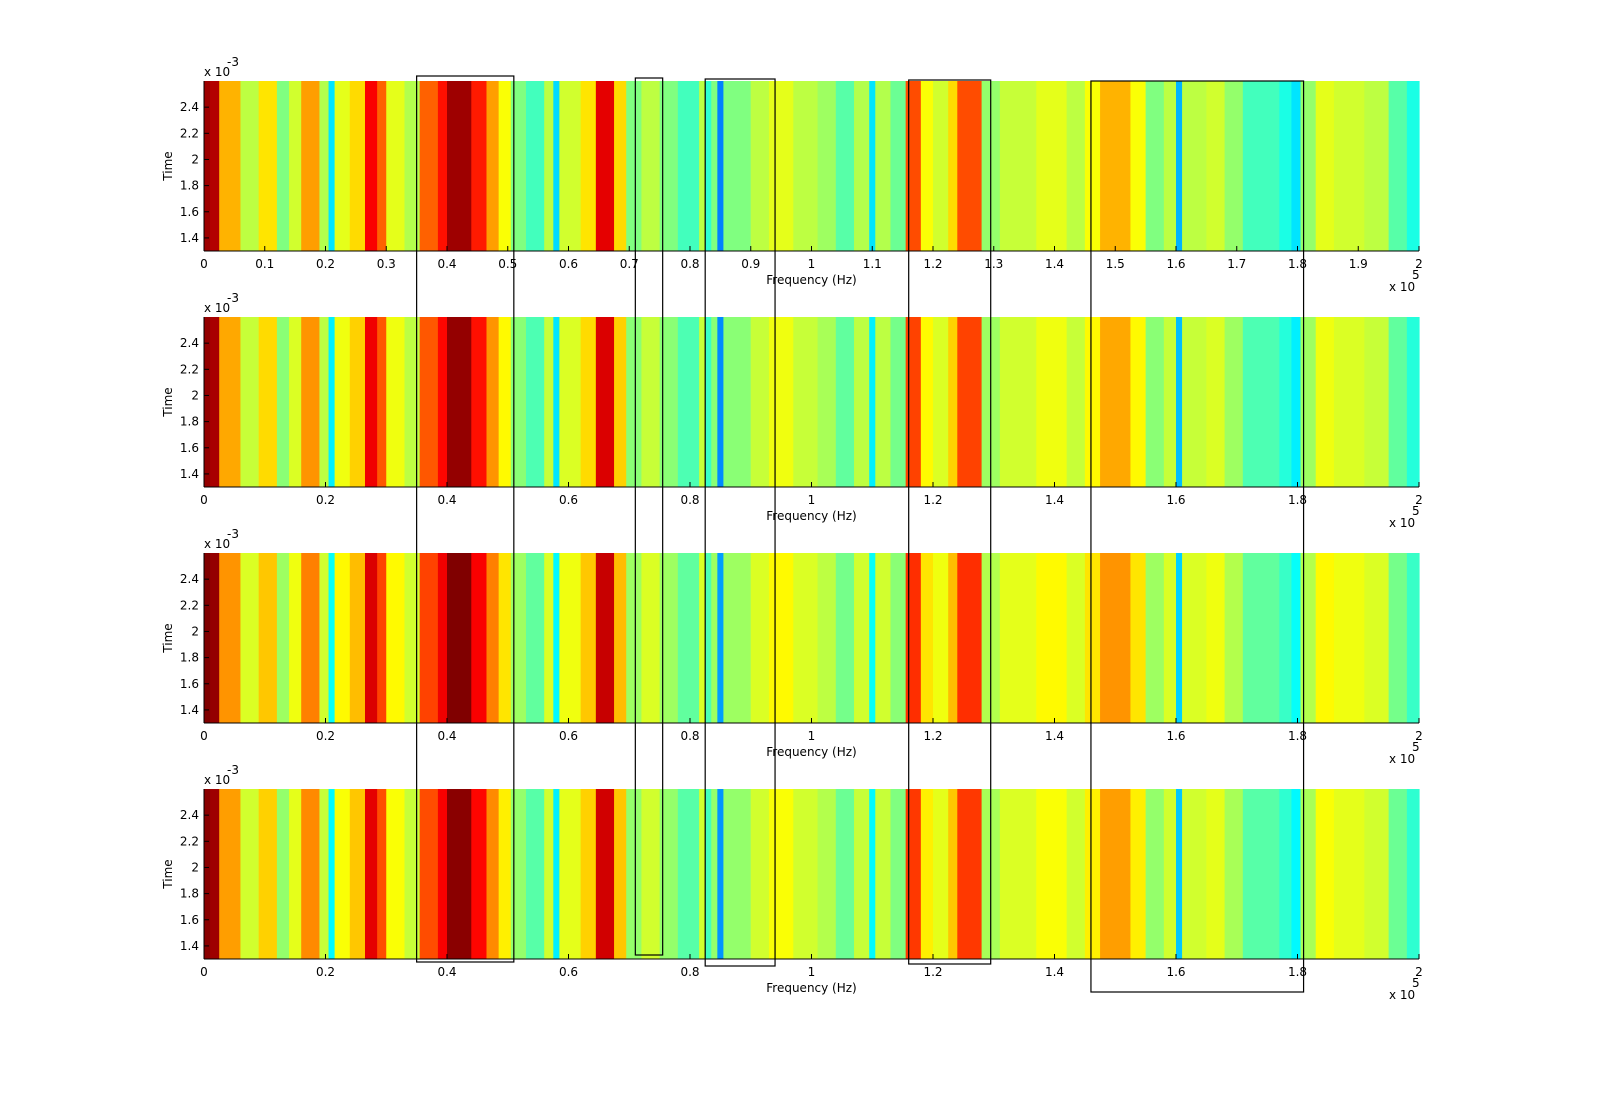 This screenshot has height=1101, width=1601. I want to click on x-tick-label: 1.6, so click(1175, 972).